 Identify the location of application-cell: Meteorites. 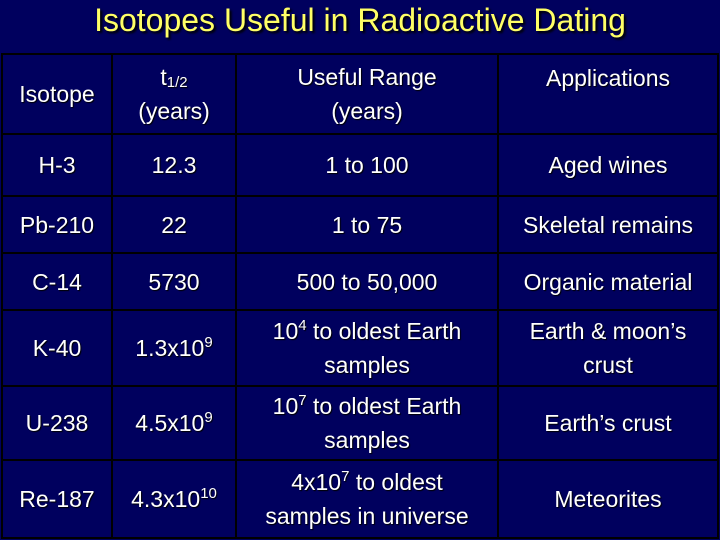
(608, 499).